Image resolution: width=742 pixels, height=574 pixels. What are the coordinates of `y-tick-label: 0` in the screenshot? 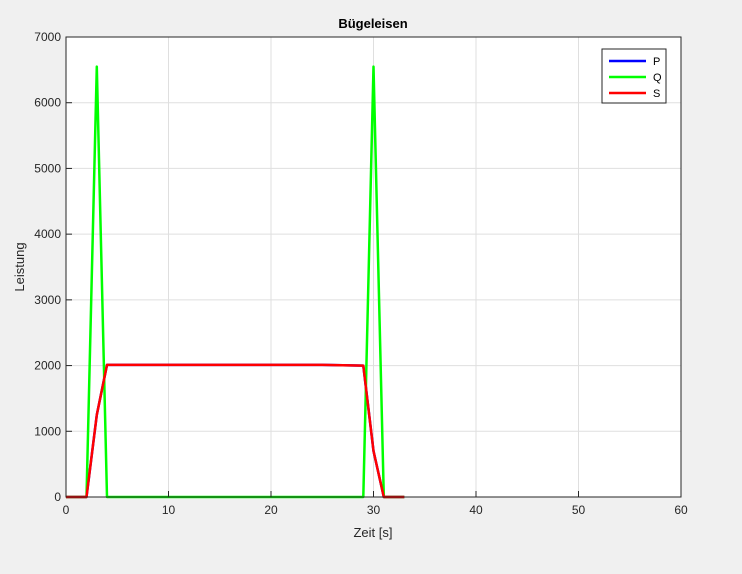 It's located at (57, 497).